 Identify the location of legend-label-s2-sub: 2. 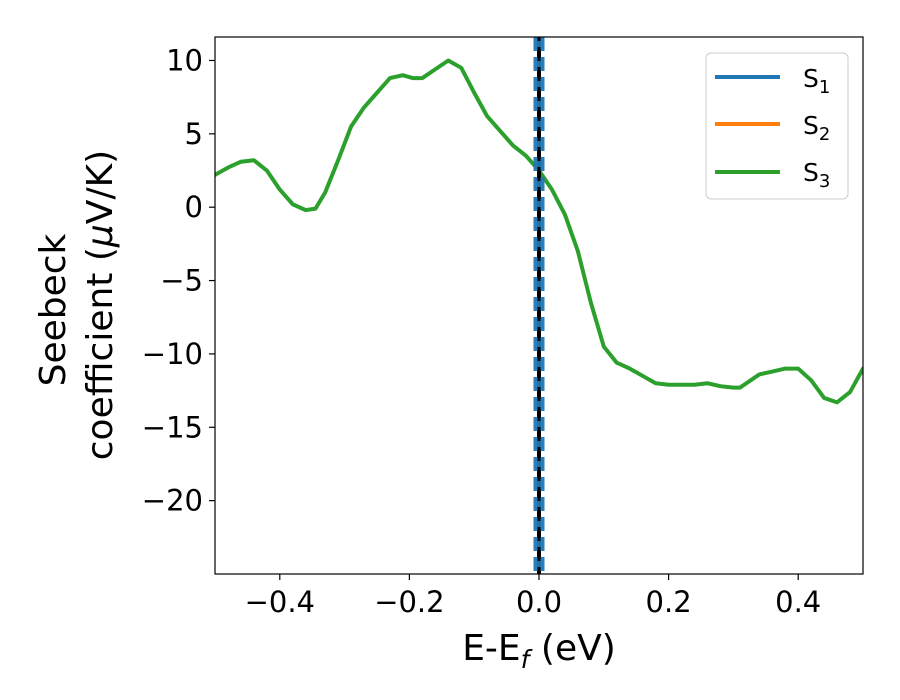
(824, 134).